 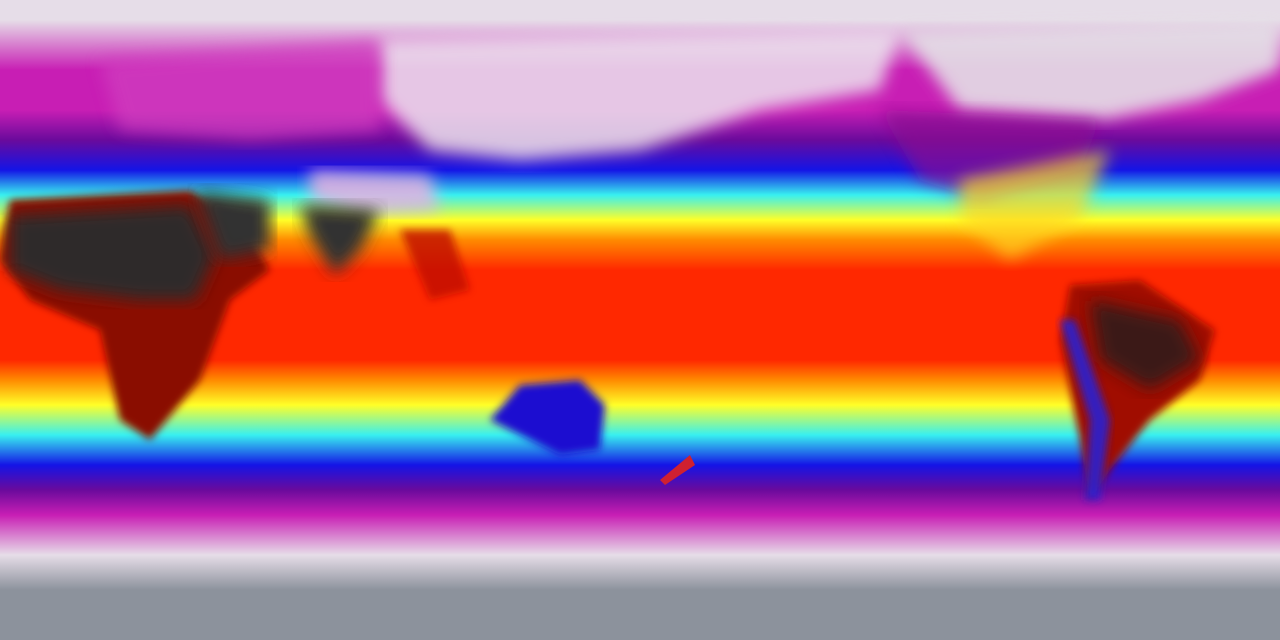 I want to click on andes, so click(x=1085, y=410).